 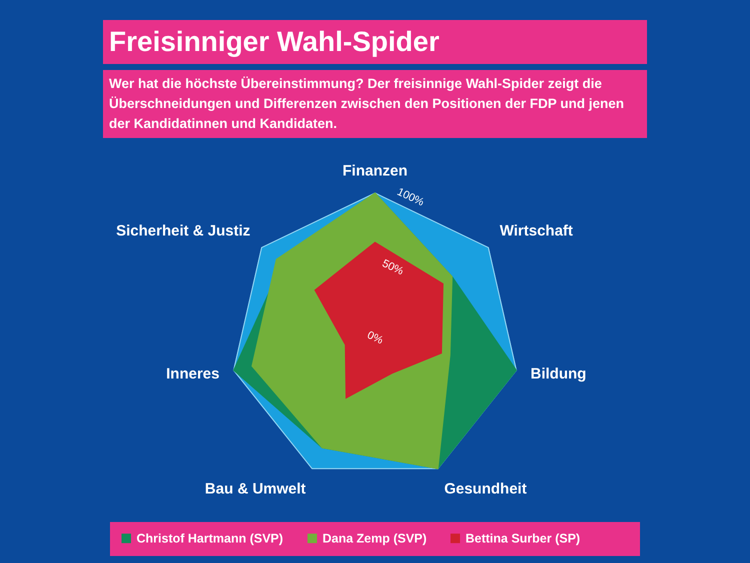 What do you see at coordinates (375, 104) in the screenshot?
I see `chart-subtitle: Wer hat die höchste Übereinstimmung? Der freisinnige Wahl-Spider zeigt die Überschneidungen und Differenzen zwischen den Positionen der FDP und jenen der Kandidatinnen und Kandidaten.` at bounding box center [375, 104].